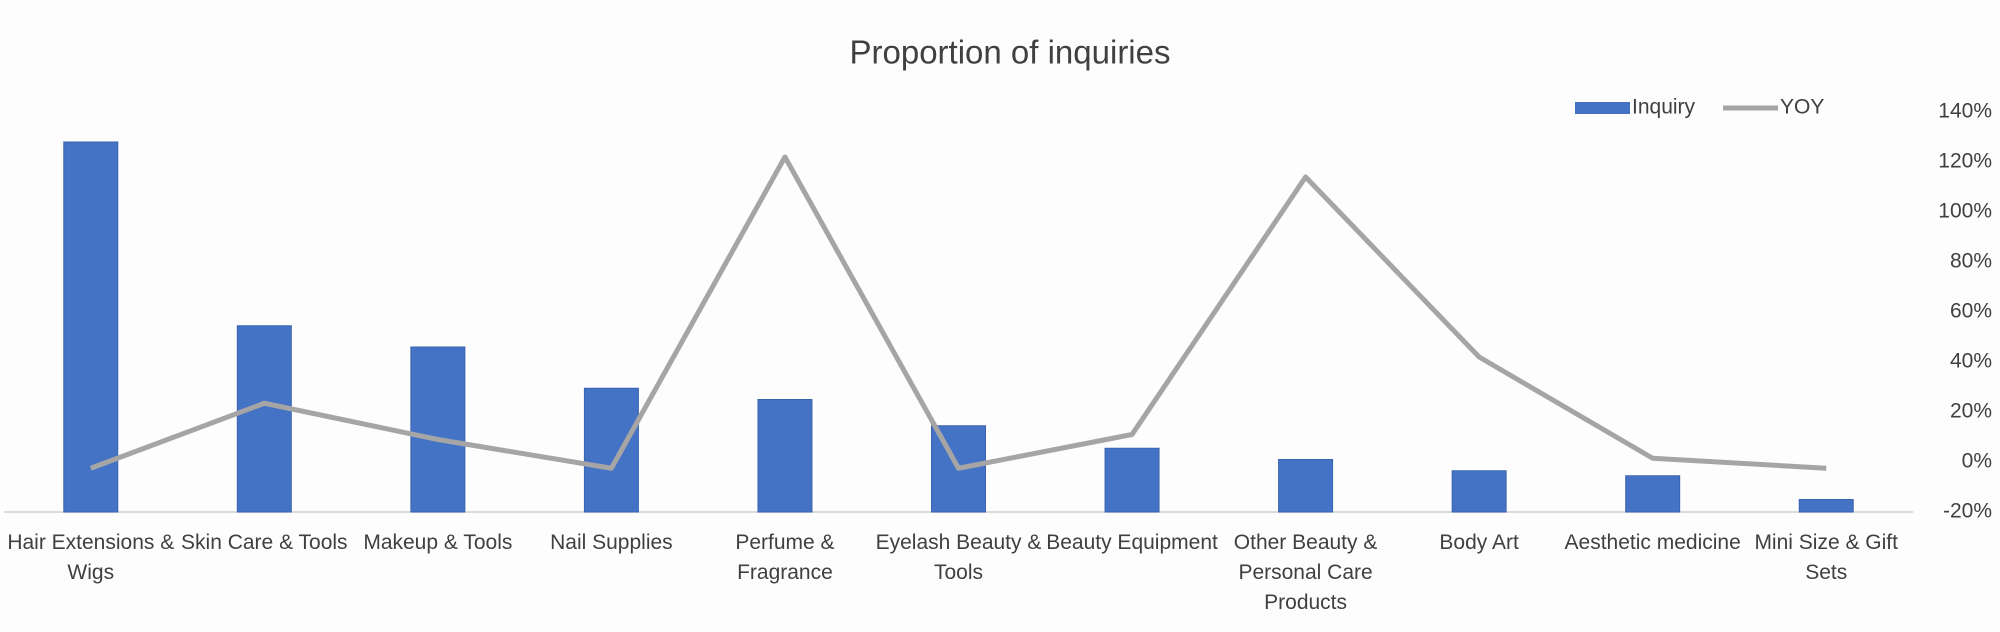  What do you see at coordinates (1602, 108) in the screenshot?
I see `legend-swatch` at bounding box center [1602, 108].